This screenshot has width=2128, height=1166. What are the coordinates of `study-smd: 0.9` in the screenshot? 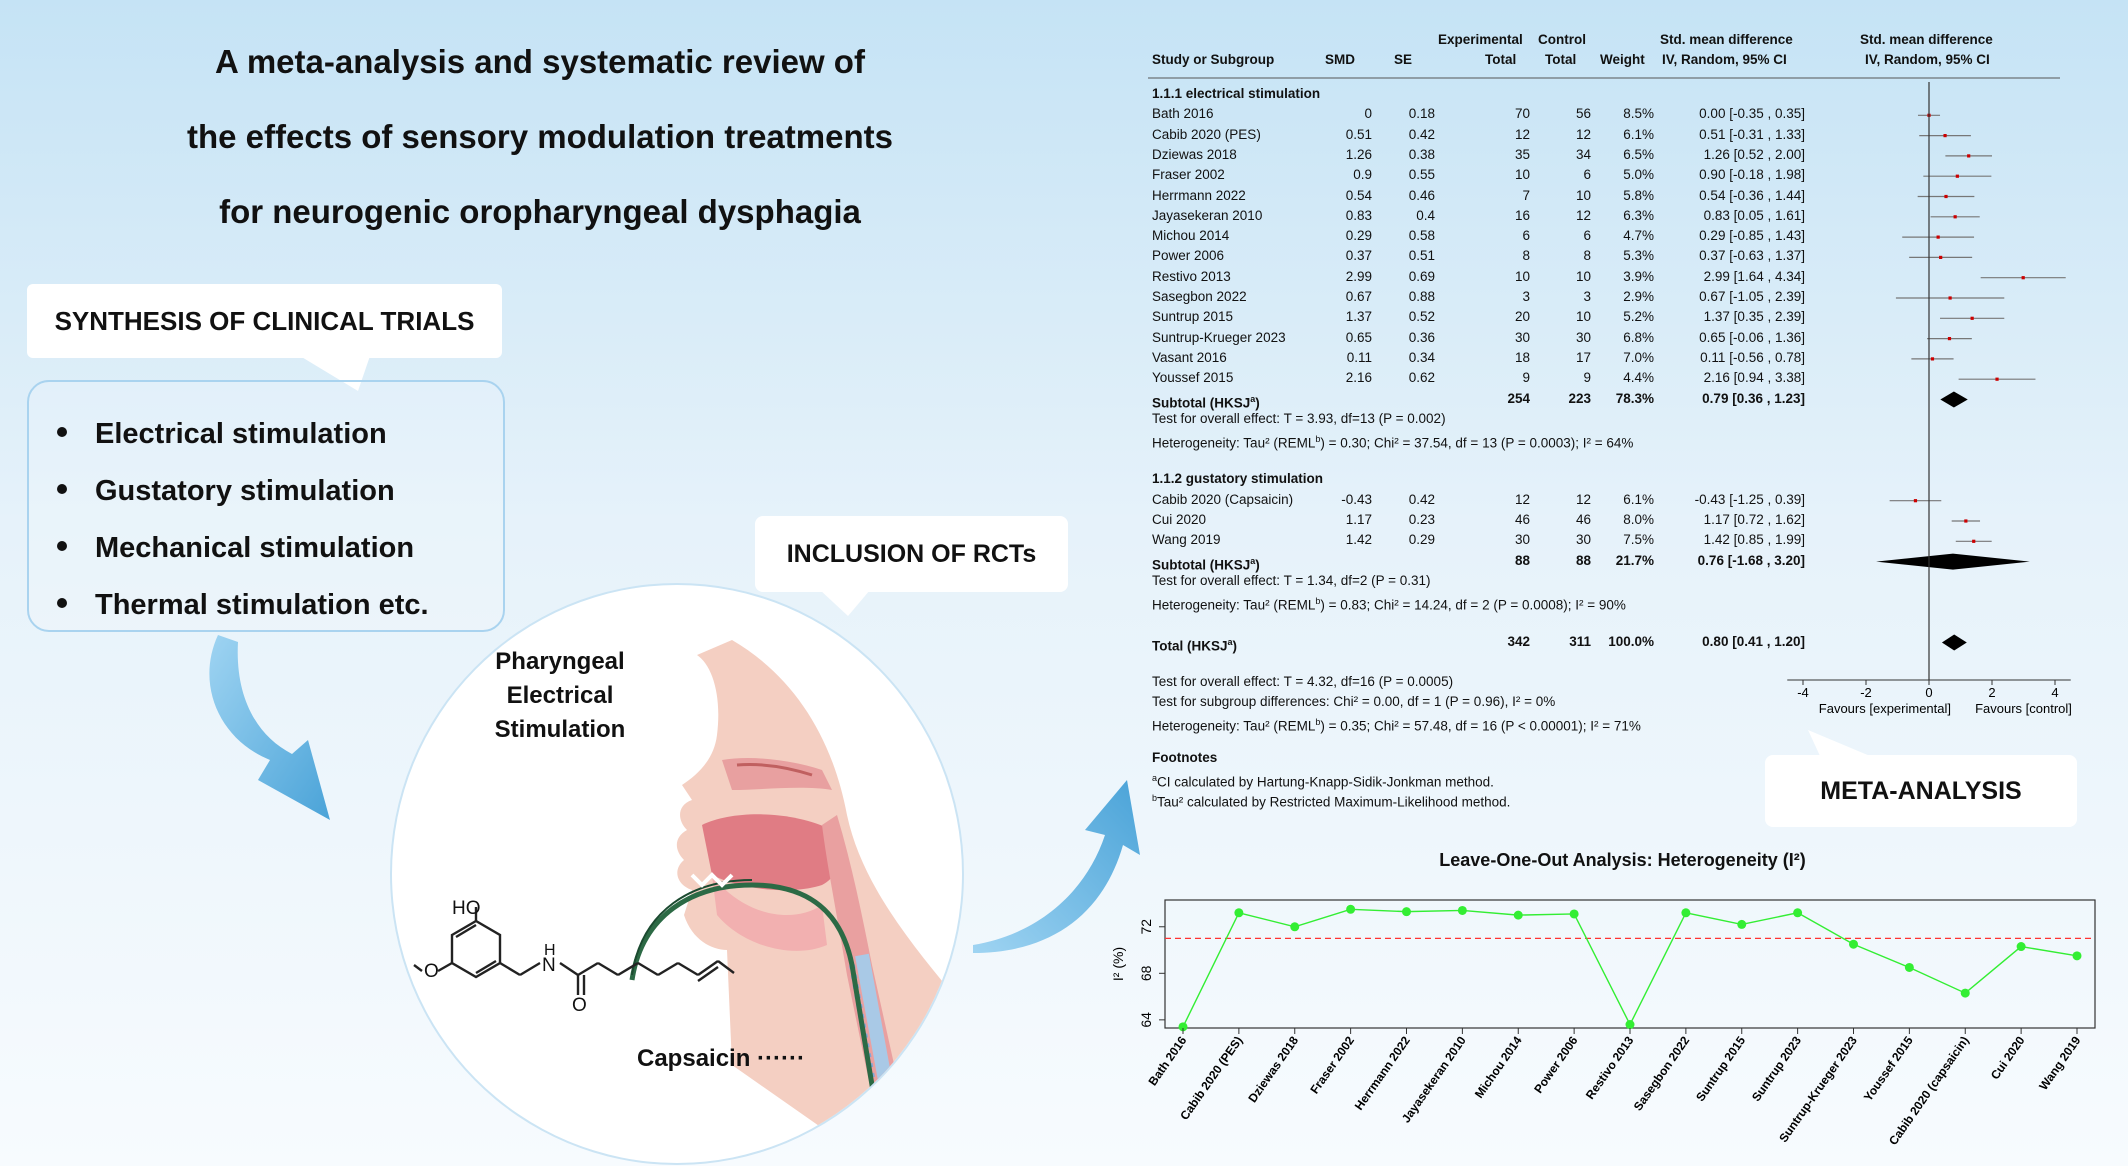 It's located at (1362, 175).